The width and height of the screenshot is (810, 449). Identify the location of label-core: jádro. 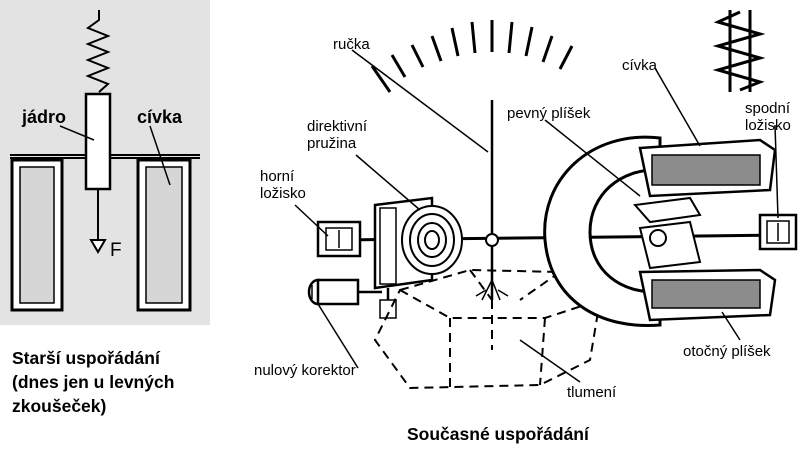
(44, 117).